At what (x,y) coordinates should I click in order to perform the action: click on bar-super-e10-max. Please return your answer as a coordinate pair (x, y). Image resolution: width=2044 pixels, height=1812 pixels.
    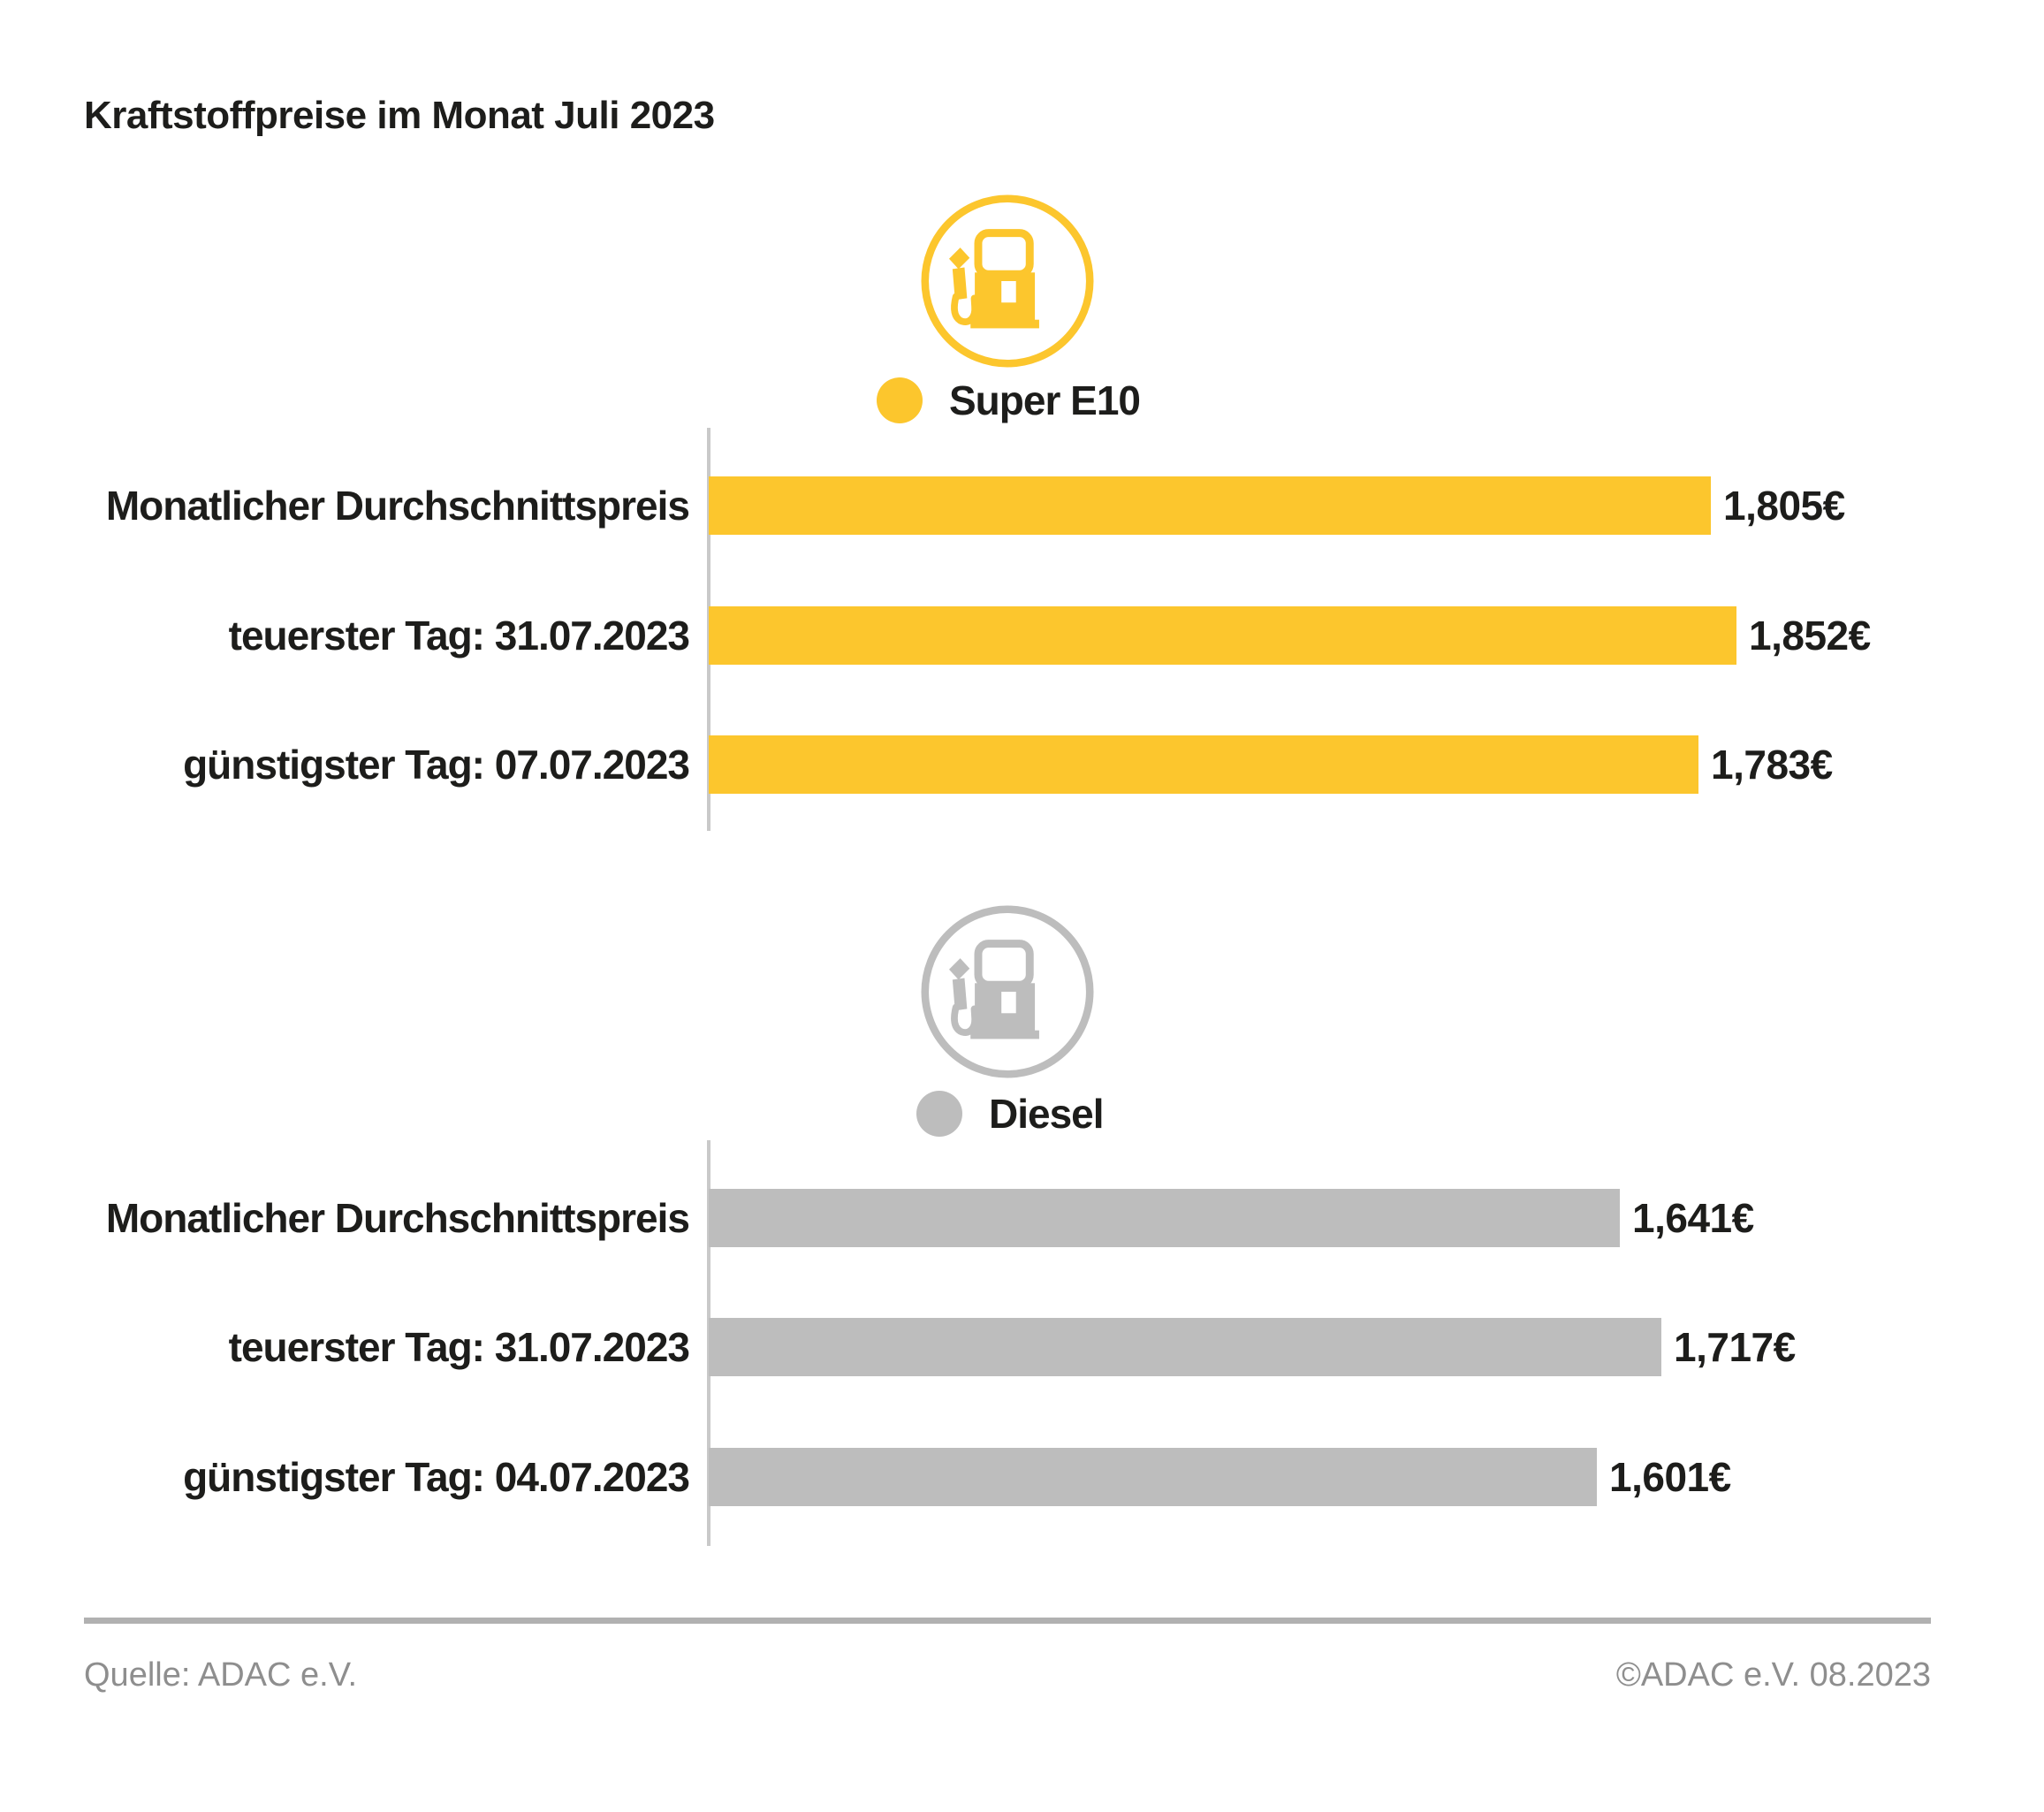
    Looking at the image, I should click on (1222, 635).